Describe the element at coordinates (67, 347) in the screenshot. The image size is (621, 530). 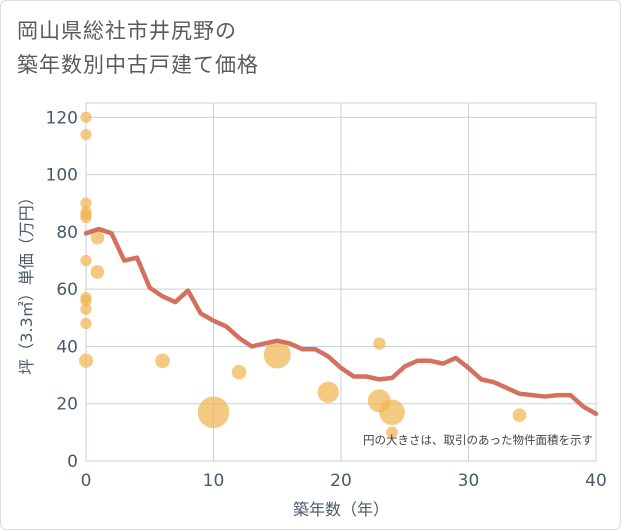
I see `y-tick-label: 40` at that location.